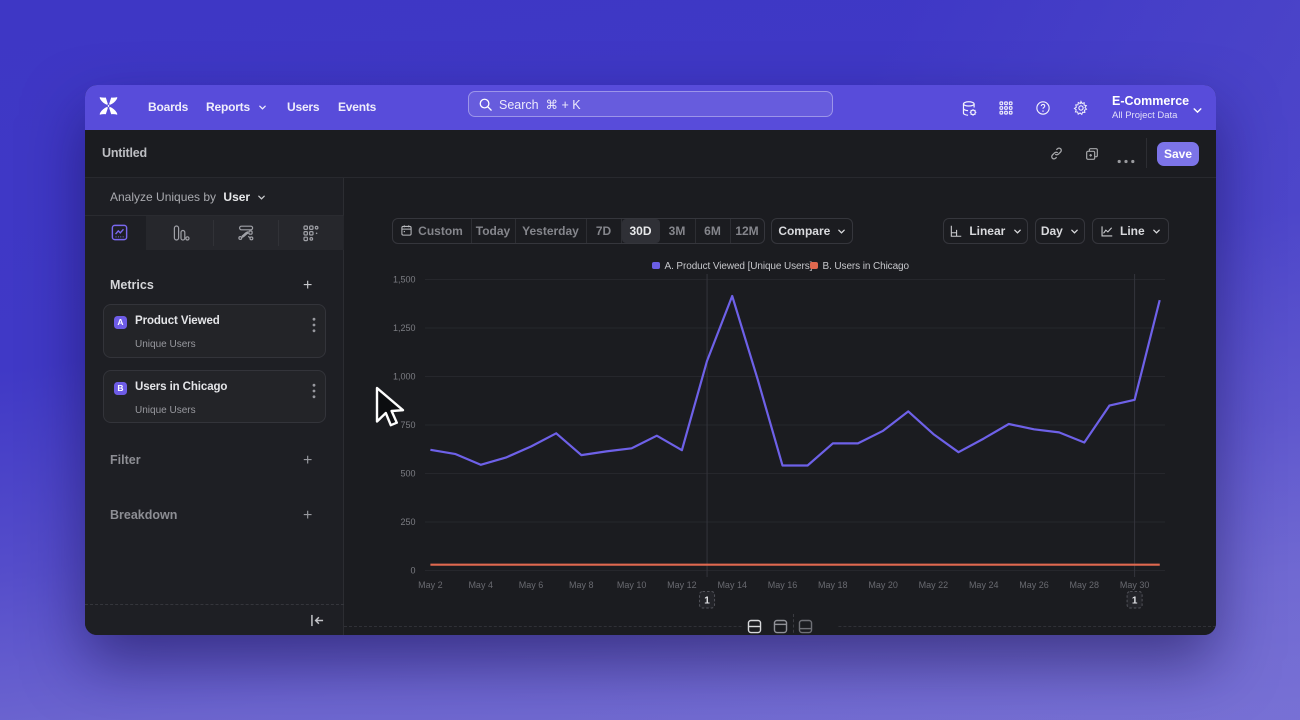 Image resolution: width=1300 pixels, height=720 pixels. What do you see at coordinates (404, 377) in the screenshot?
I see `svg-text: 1,000` at bounding box center [404, 377].